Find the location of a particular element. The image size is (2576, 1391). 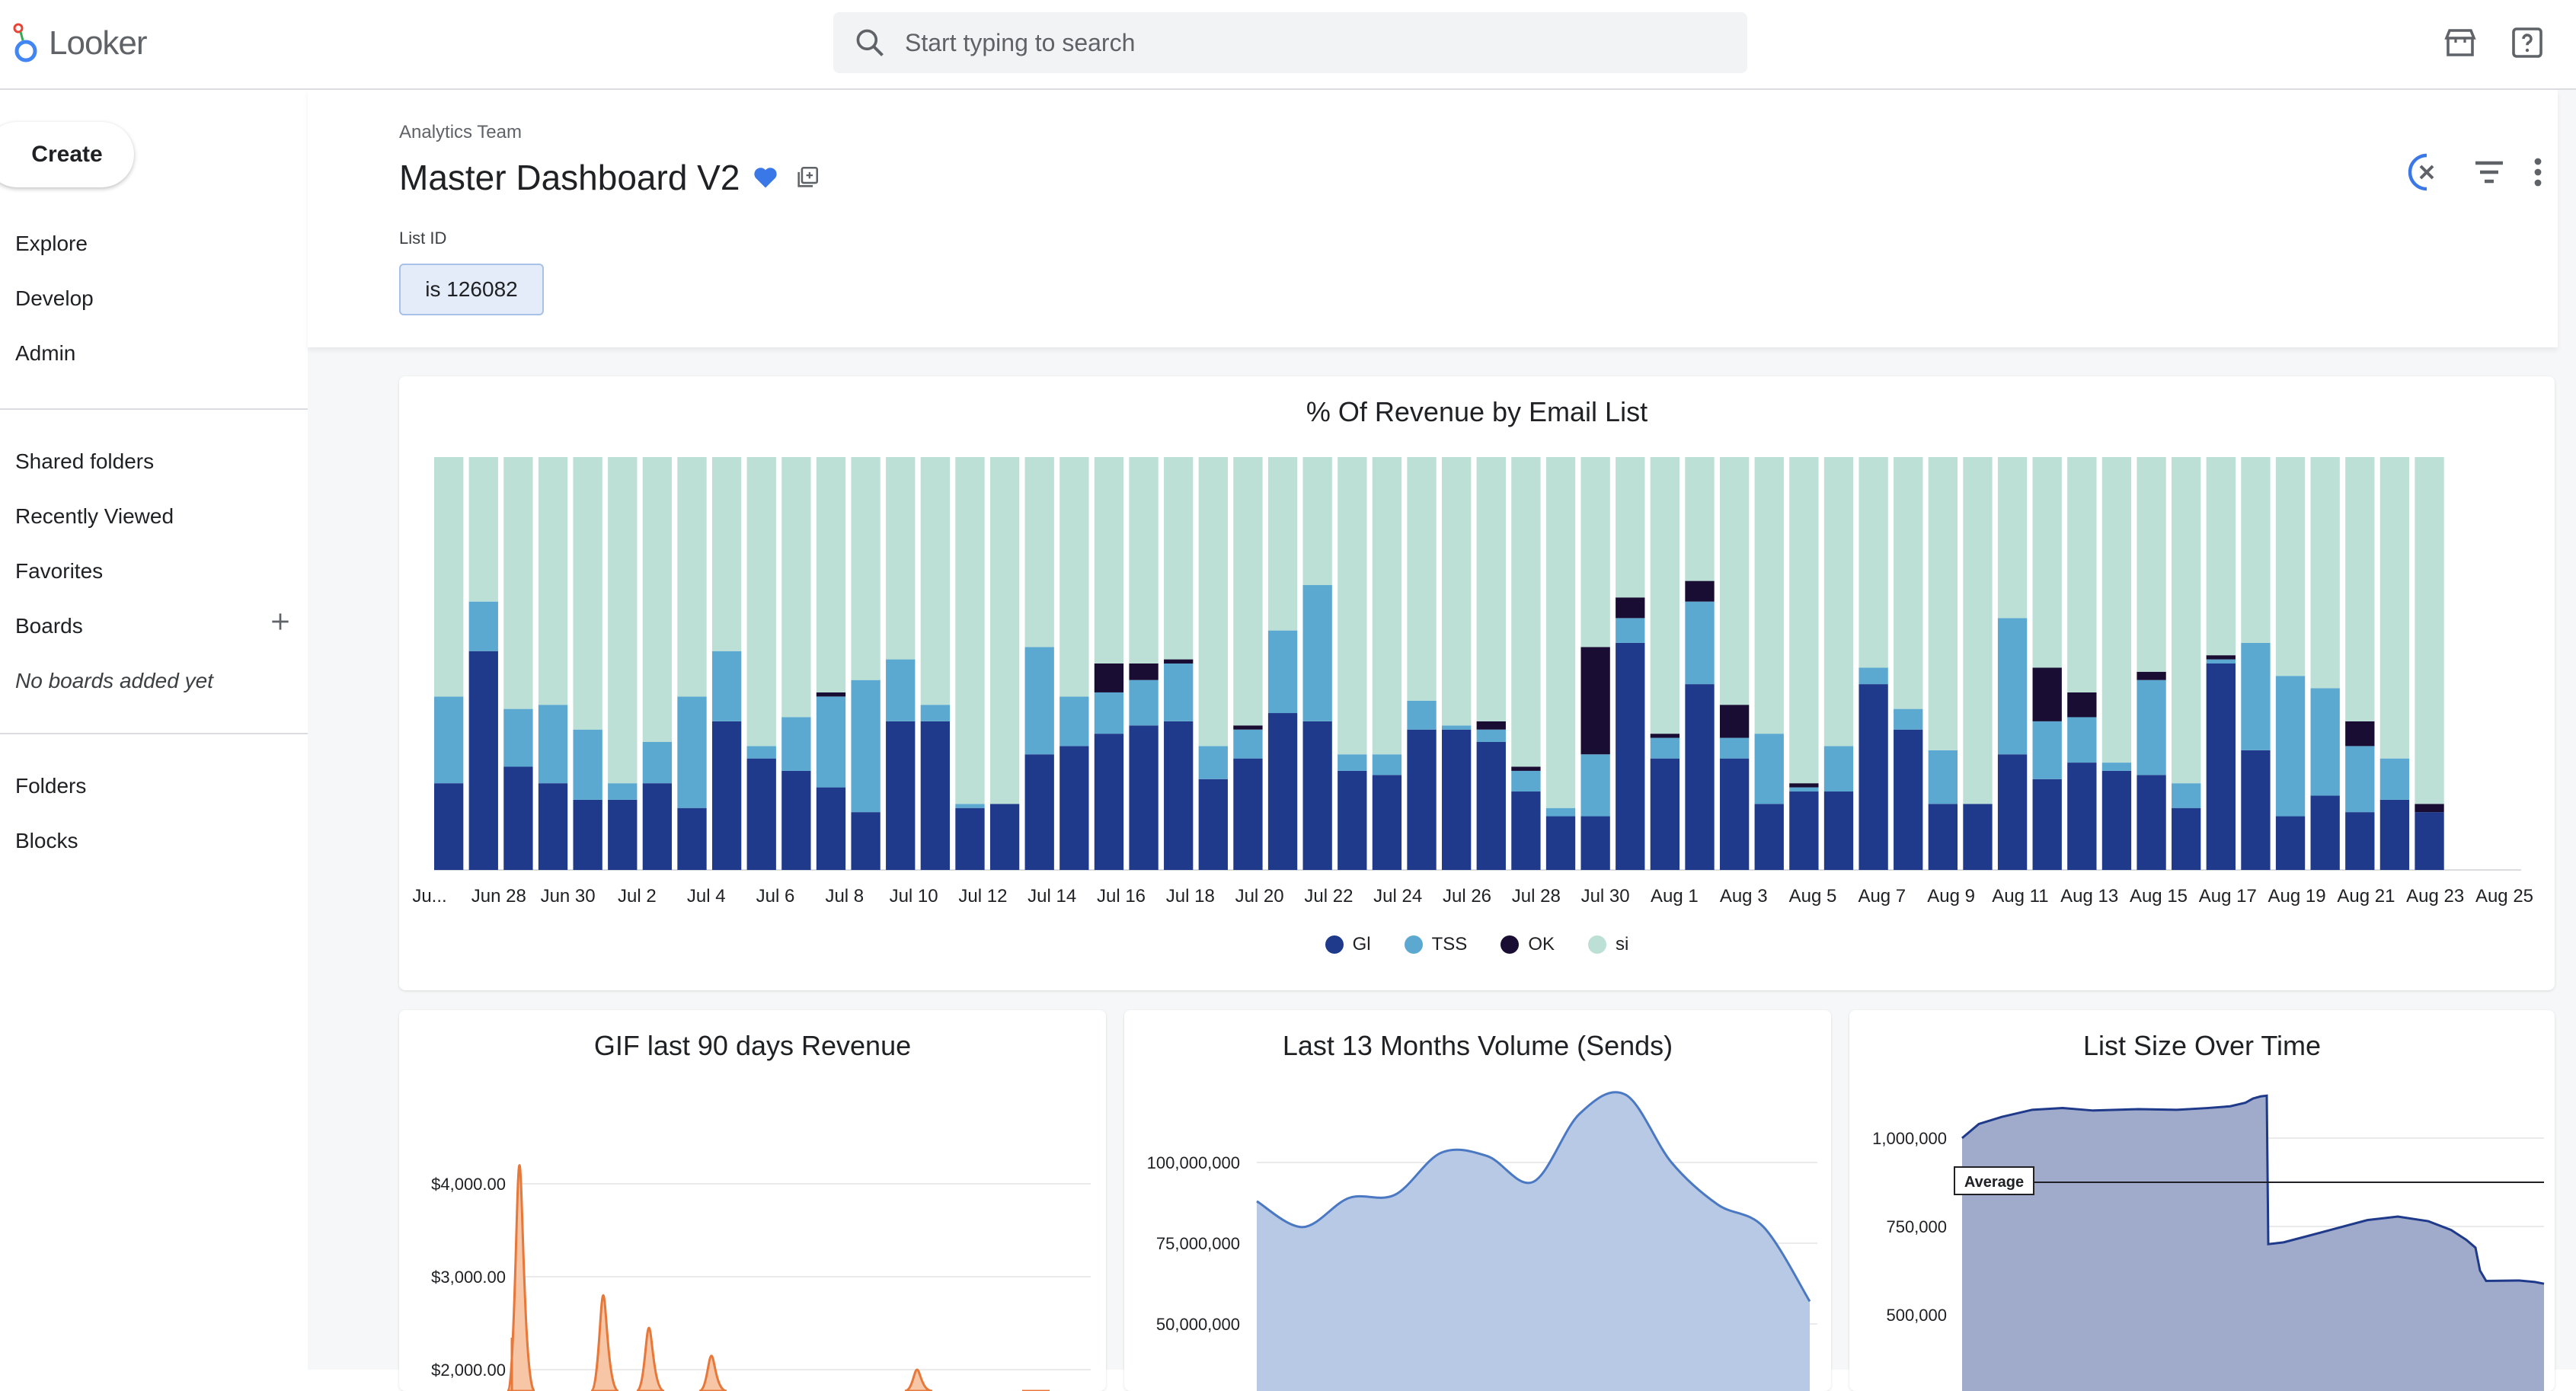

help-icon is located at coordinates (2528, 42).